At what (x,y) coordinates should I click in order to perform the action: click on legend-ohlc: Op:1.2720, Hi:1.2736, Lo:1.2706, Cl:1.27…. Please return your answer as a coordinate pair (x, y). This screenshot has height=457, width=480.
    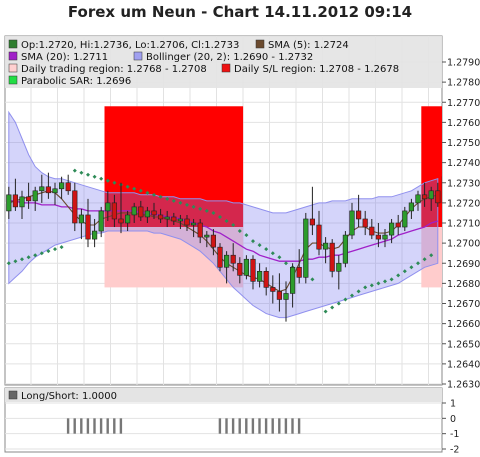
    Looking at the image, I should click on (130, 45).